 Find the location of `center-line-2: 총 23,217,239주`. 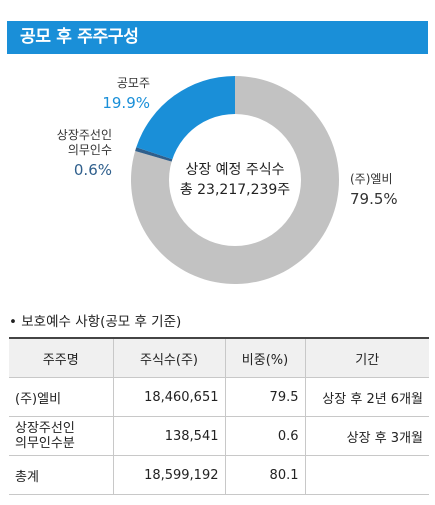

center-line-2: 총 23,217,239주 is located at coordinates (235, 190).